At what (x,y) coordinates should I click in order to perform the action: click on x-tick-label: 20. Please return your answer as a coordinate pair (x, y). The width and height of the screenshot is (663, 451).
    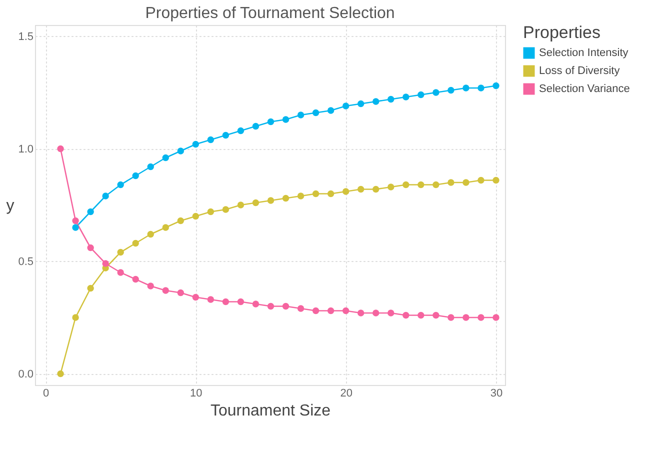
    Looking at the image, I should click on (346, 394).